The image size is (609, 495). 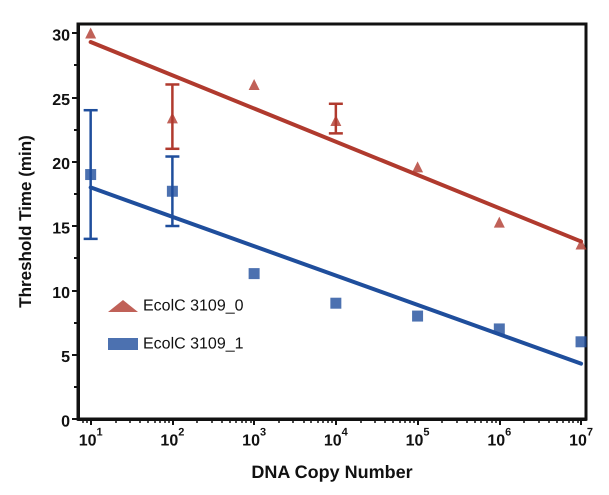 What do you see at coordinates (61, 165) in the screenshot?
I see `y-tick-label: 20` at bounding box center [61, 165].